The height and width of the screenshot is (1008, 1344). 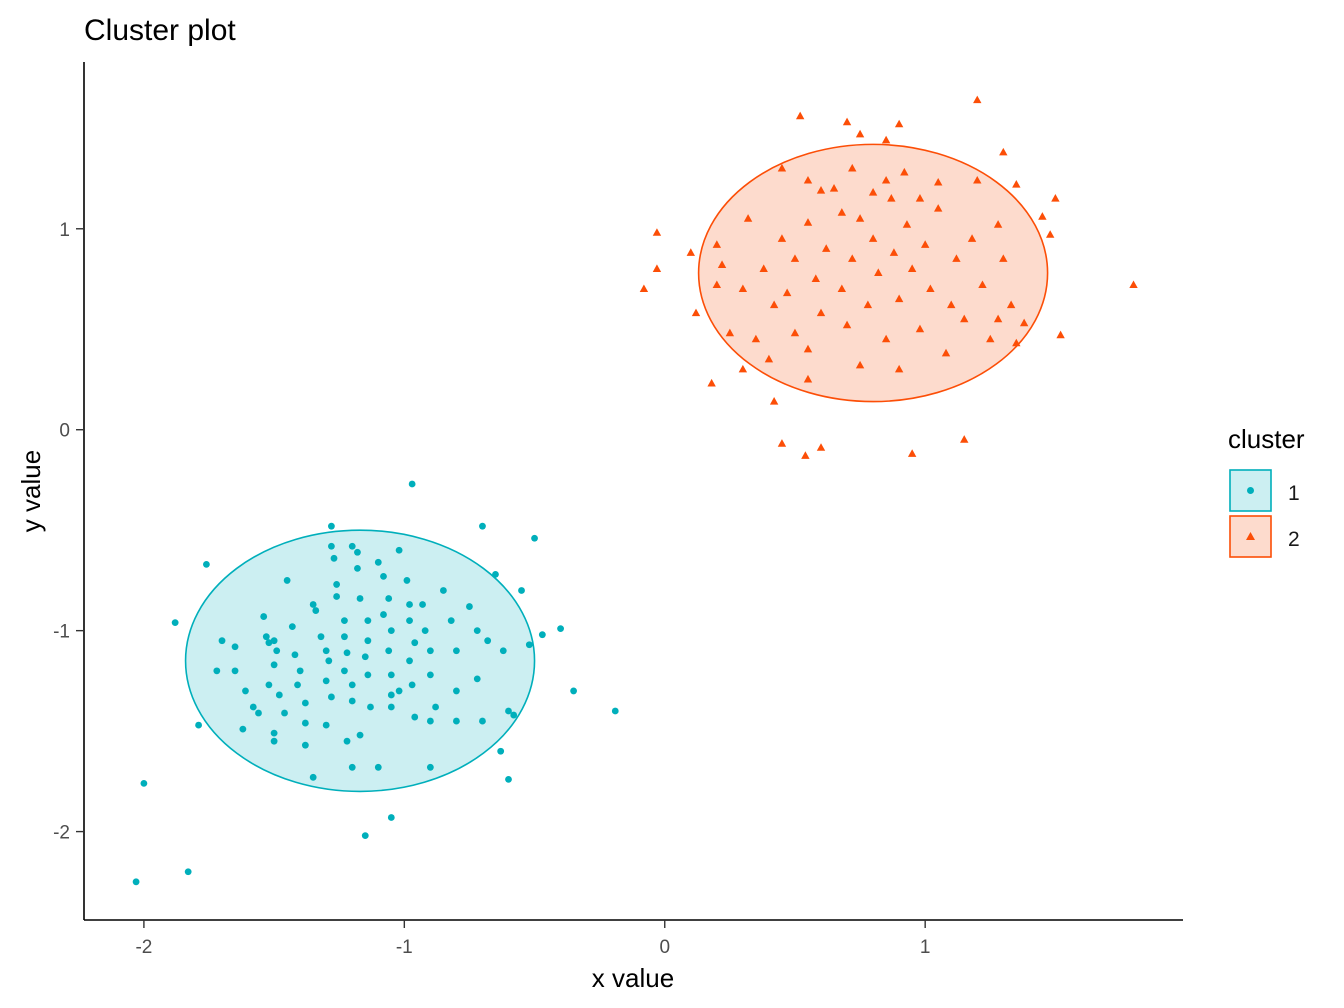 What do you see at coordinates (888, 277) in the screenshot?
I see `cluster-2-points` at bounding box center [888, 277].